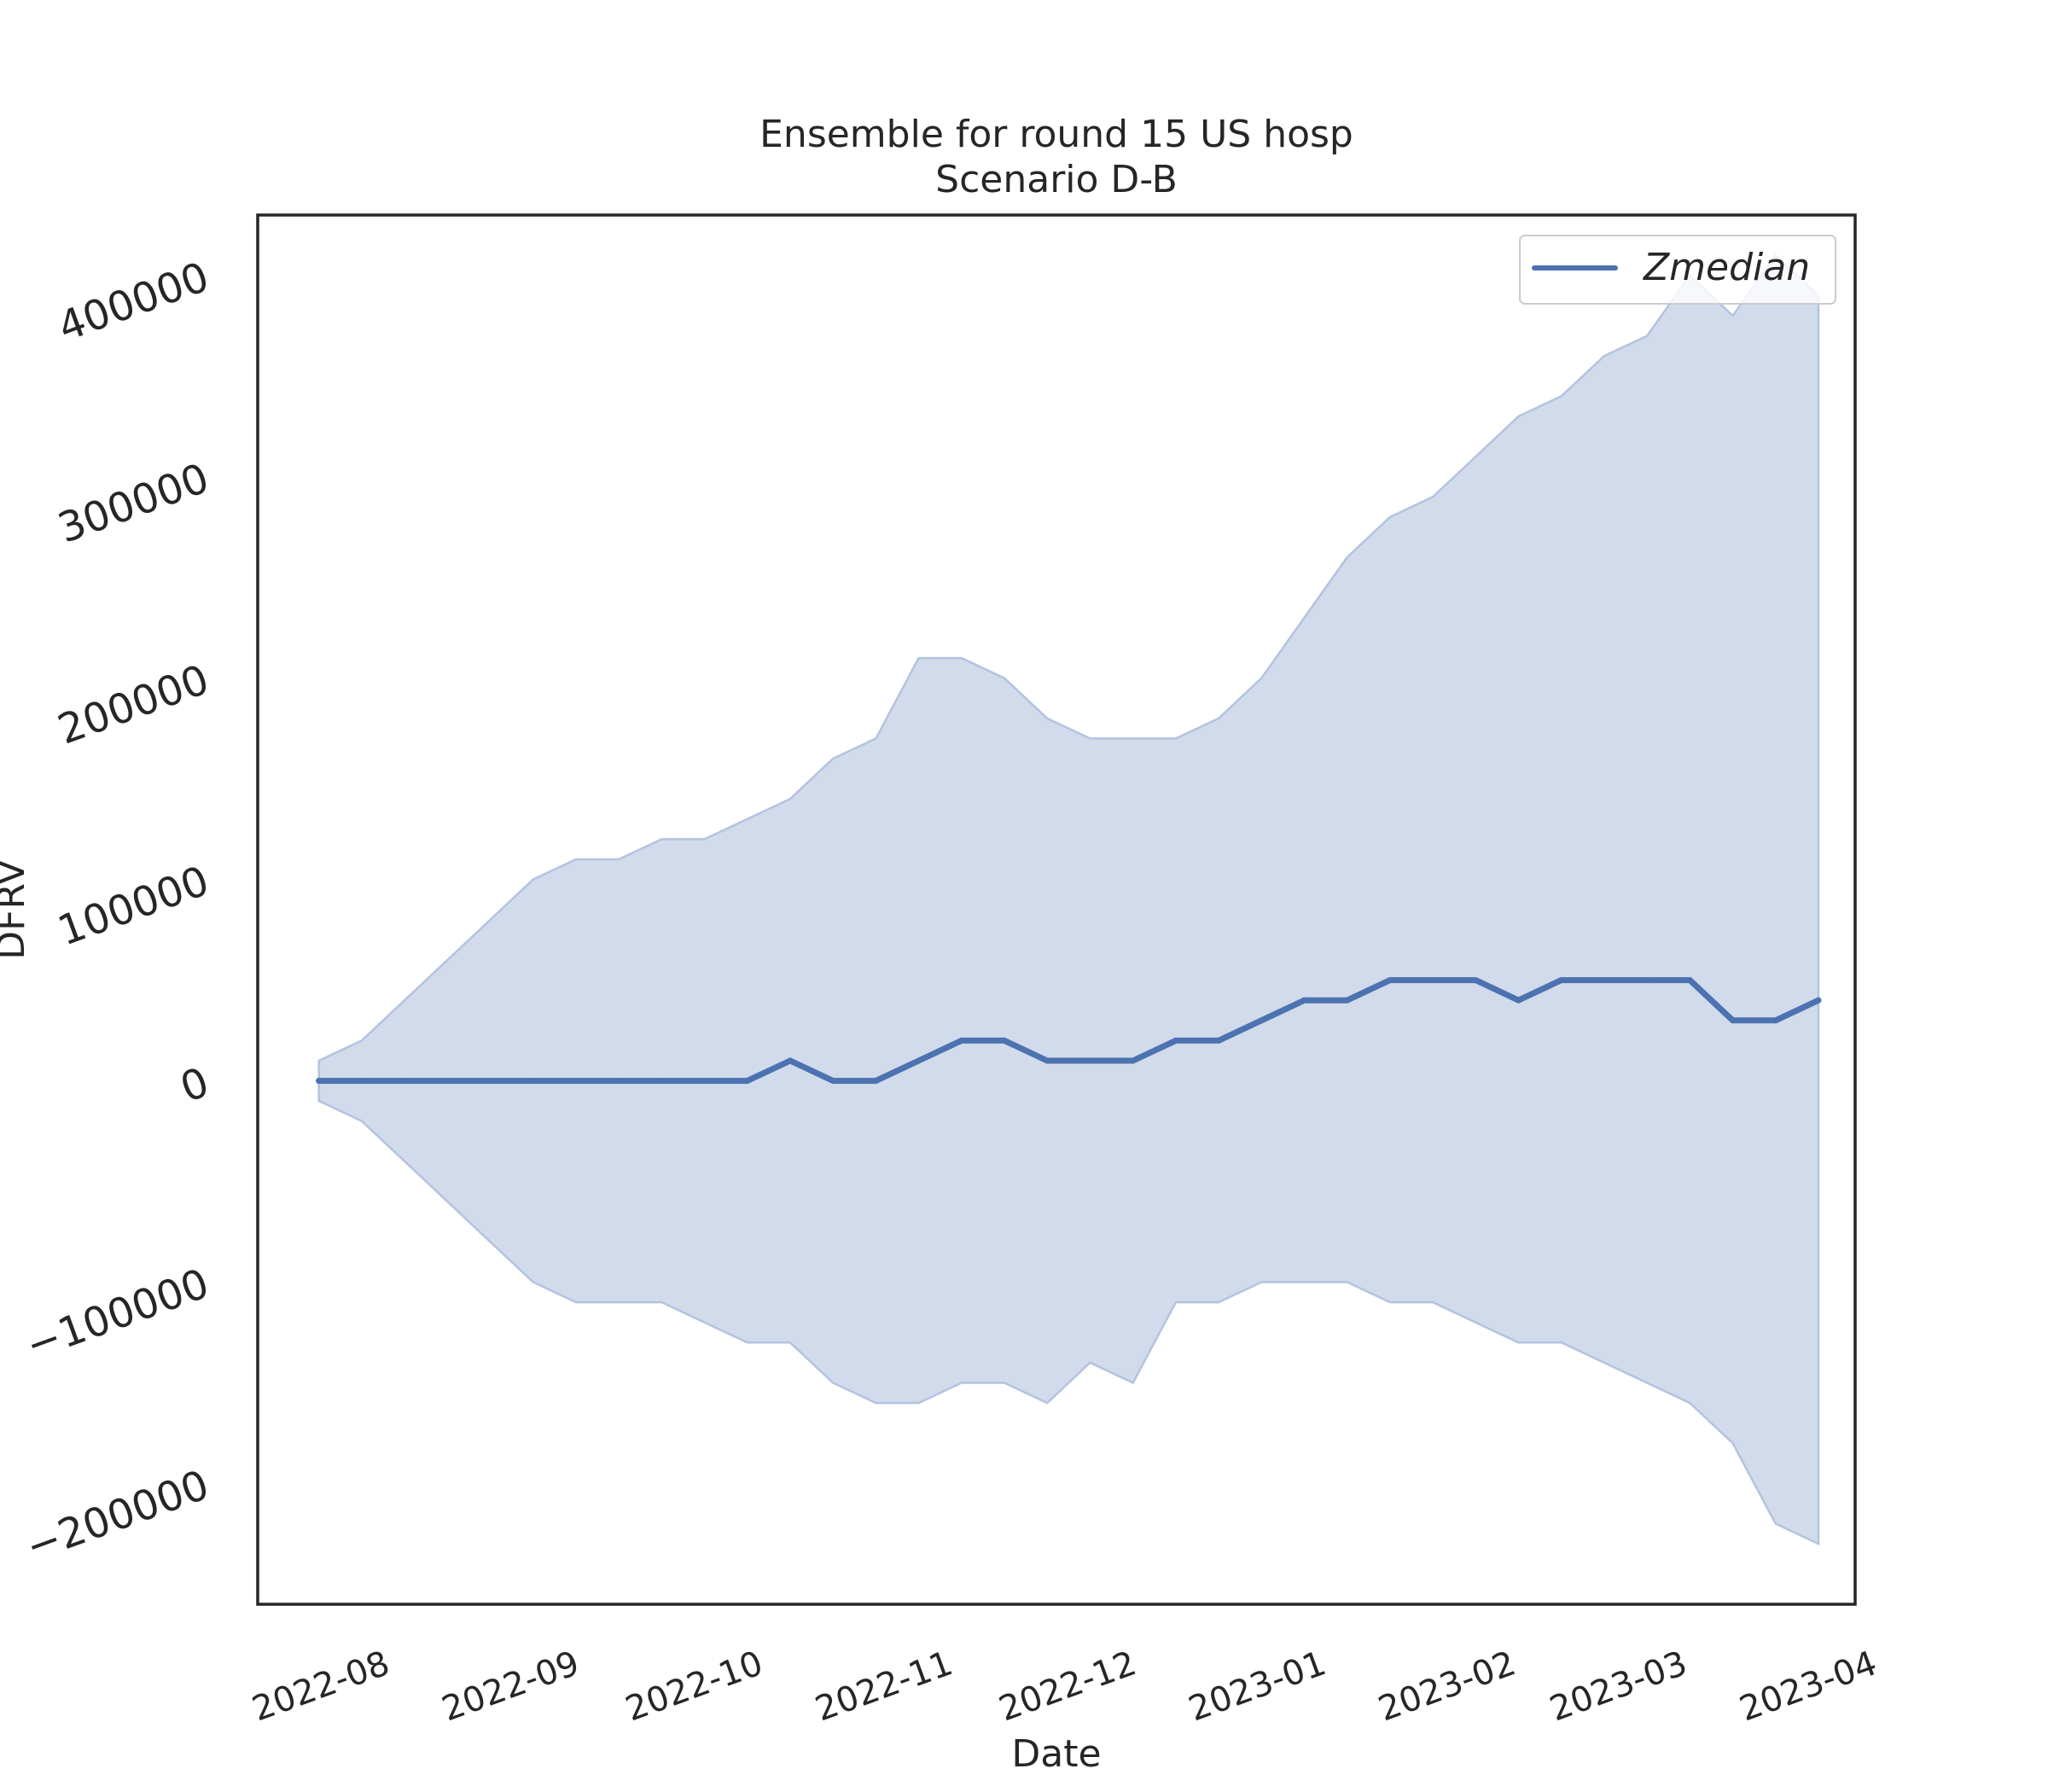 The width and height of the screenshot is (2048, 1792). Describe the element at coordinates (133, 704) in the screenshot. I see `y-tick-label: 200000` at that location.